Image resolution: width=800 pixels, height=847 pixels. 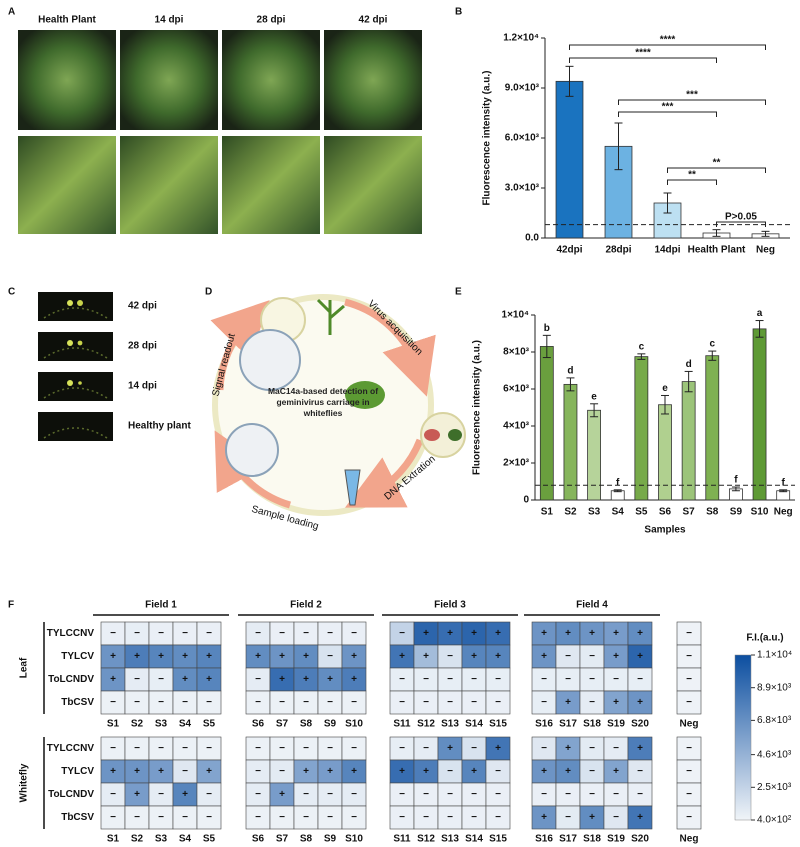 I want to click on column-label: S11, so click(x=402, y=839).